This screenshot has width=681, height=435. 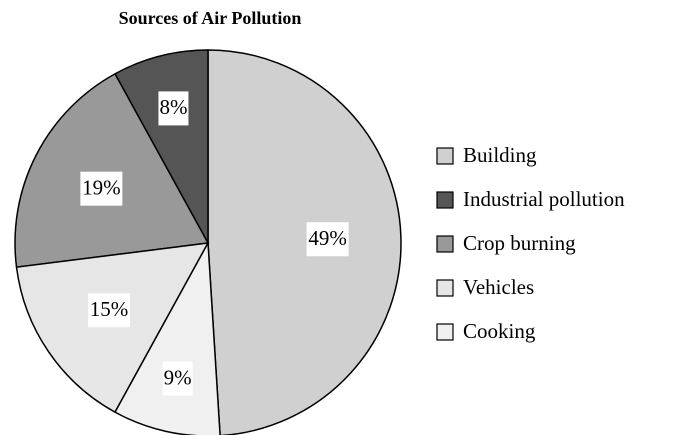 What do you see at coordinates (498, 287) in the screenshot?
I see `legend-label: Vehicles` at bounding box center [498, 287].